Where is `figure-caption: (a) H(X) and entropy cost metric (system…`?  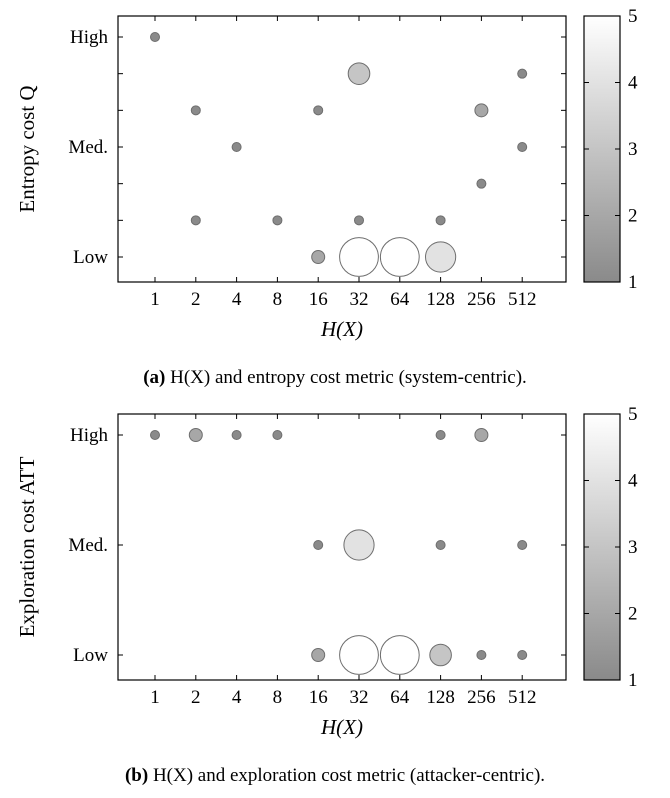 figure-caption: (a) H(X) and entropy cost metric (system… is located at coordinates (335, 377).